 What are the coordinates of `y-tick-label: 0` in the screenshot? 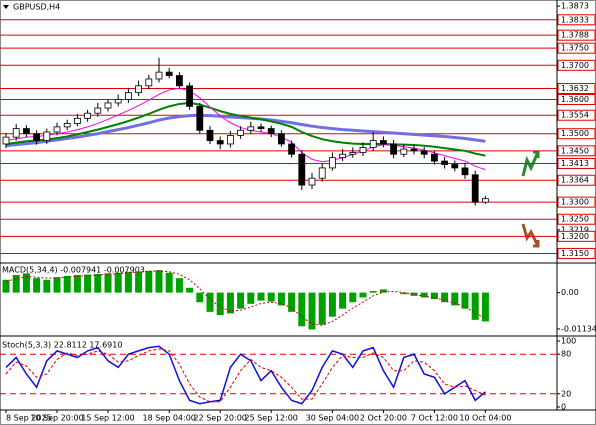 It's located at (563, 407).